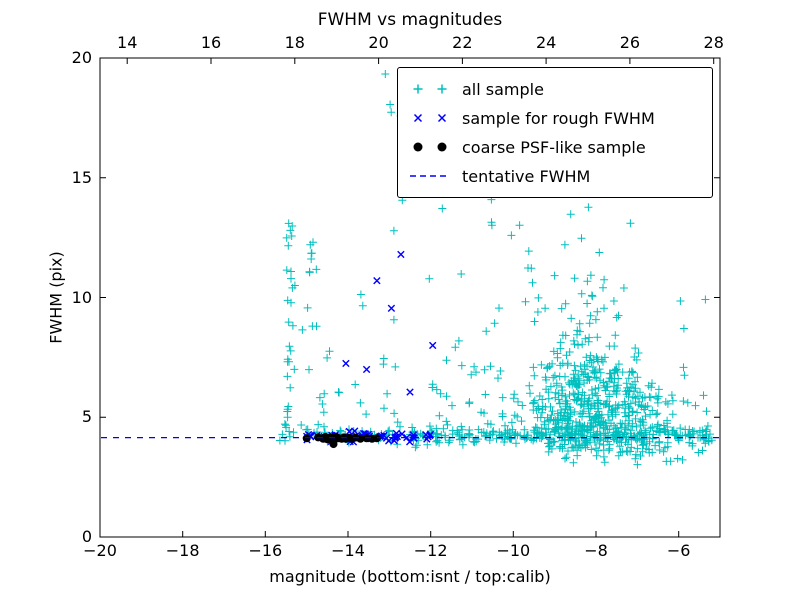 Image resolution: width=800 pixels, height=600 pixels. Describe the element at coordinates (81, 297) in the screenshot. I see `y-tick-label: 10` at that location.